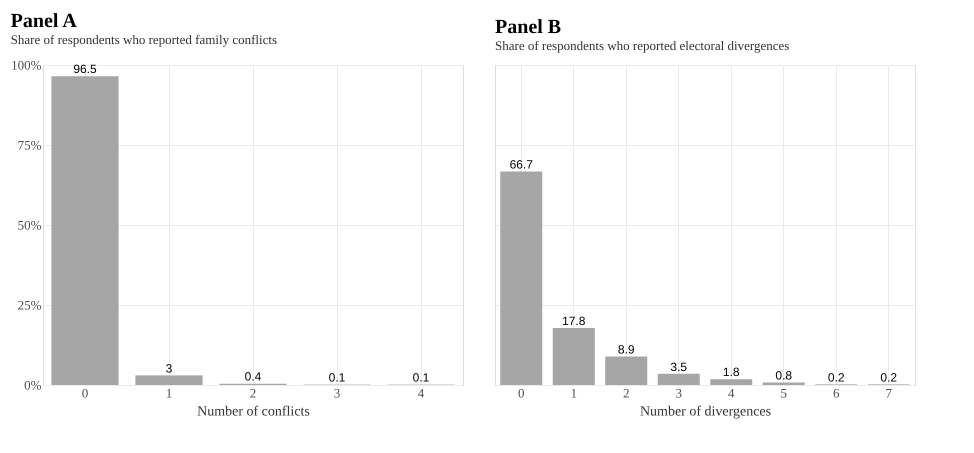  Describe the element at coordinates (679, 367) in the screenshot. I see `data-label: 3.5` at that location.